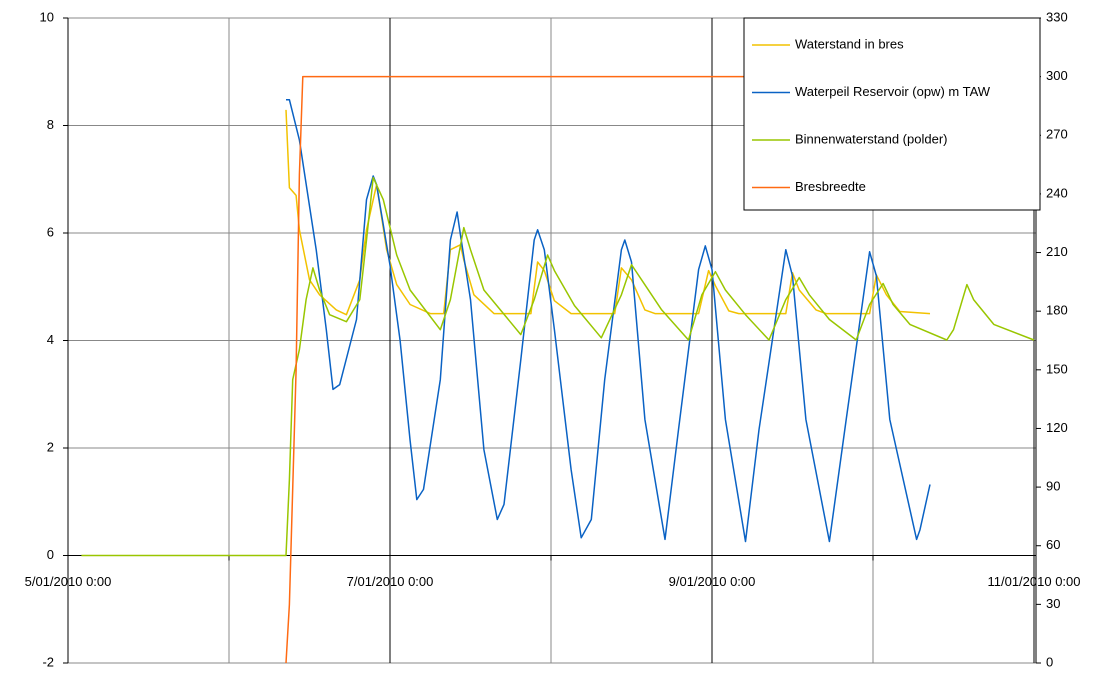 This screenshot has height=675, width=1108. What do you see at coordinates (1057, 134) in the screenshot?
I see `y2-tick-label: 270` at bounding box center [1057, 134].